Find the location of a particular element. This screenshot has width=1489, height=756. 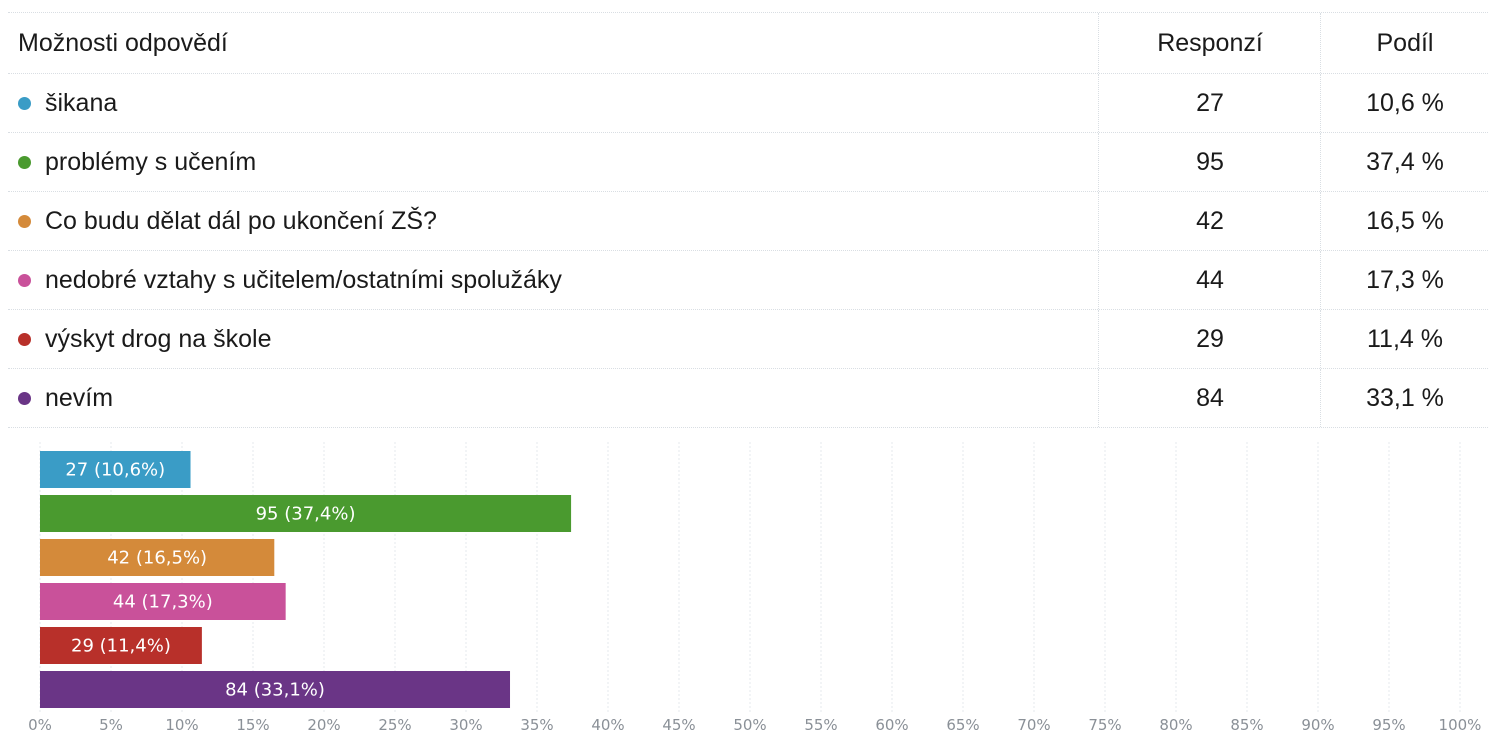

x-tick-label: 90% is located at coordinates (1317, 725).